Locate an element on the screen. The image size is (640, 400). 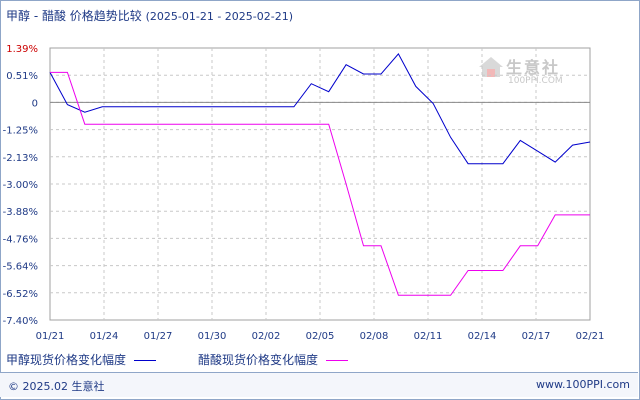
y-tick-label: -5.64% is located at coordinates (20, 267).